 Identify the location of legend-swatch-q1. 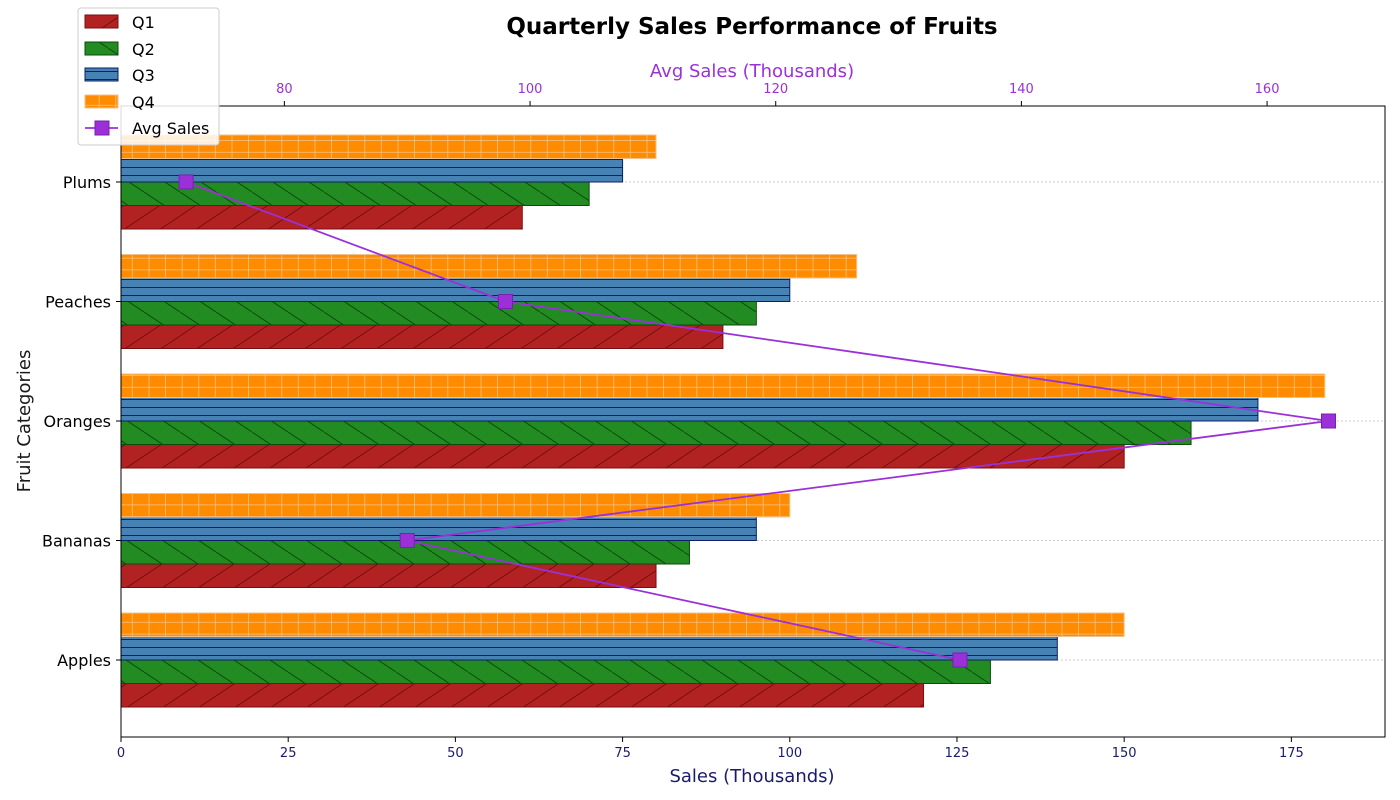
(101, 21).